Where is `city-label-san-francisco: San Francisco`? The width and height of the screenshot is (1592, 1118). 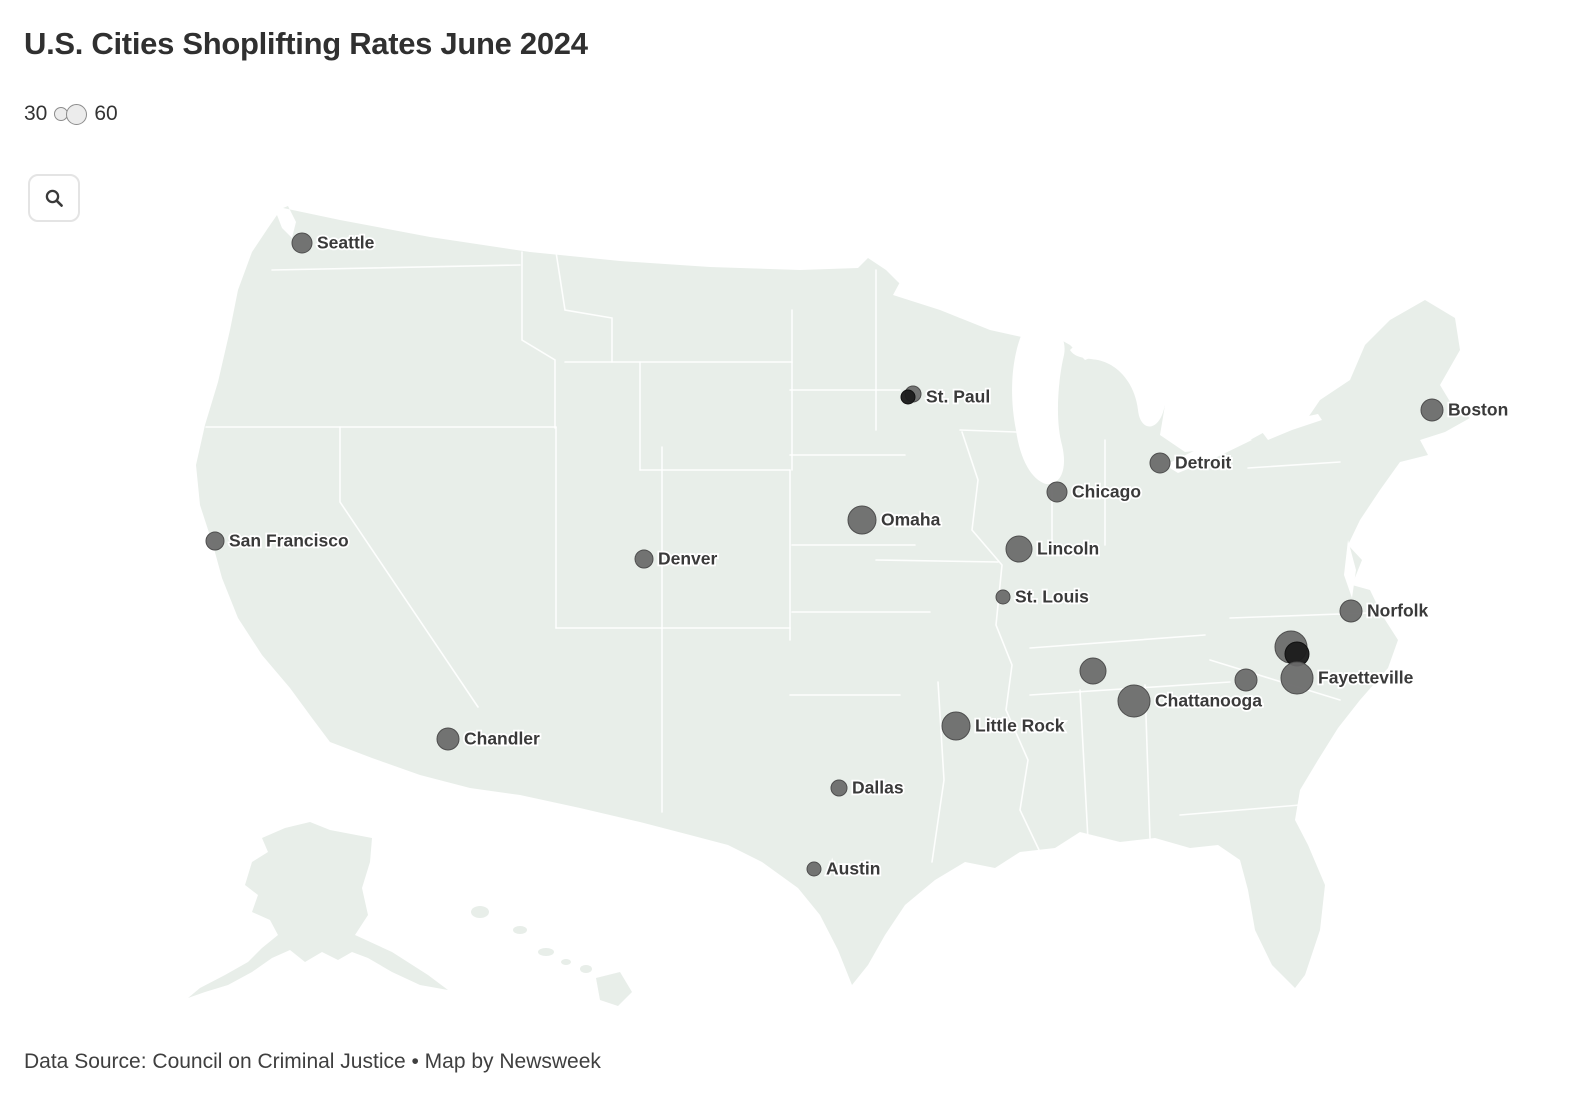 city-label-san-francisco: San Francisco is located at coordinates (289, 541).